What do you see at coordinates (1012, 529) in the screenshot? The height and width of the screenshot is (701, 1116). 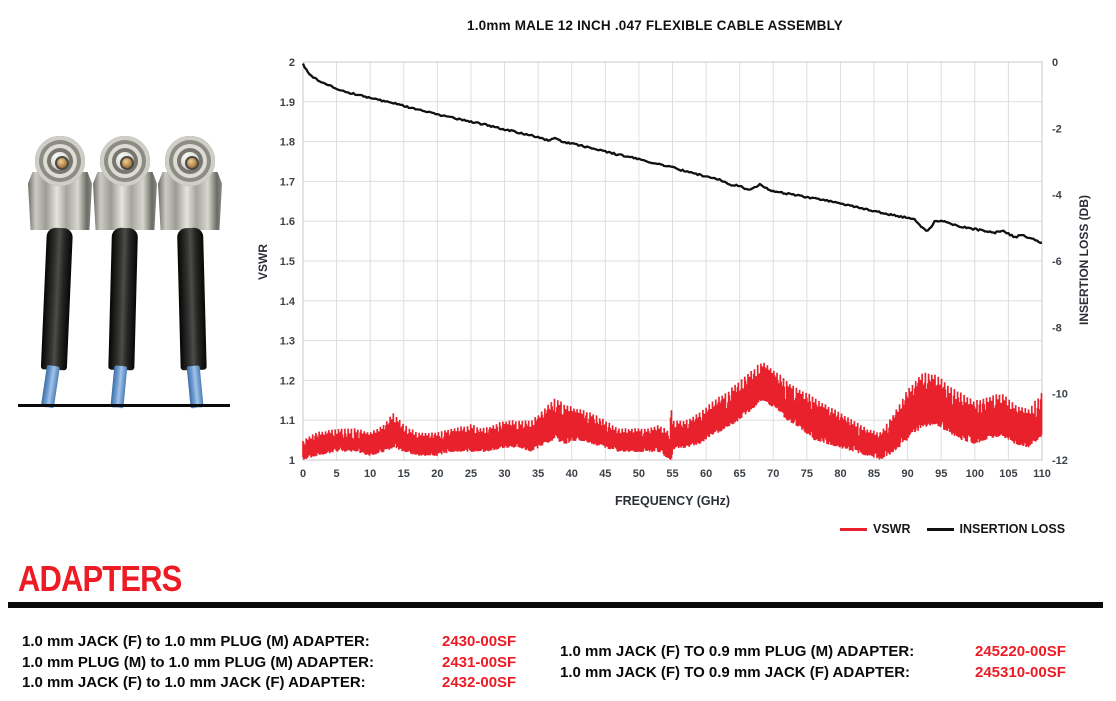 I see `legend-label-insertion-loss: INSERTION LOSS` at bounding box center [1012, 529].